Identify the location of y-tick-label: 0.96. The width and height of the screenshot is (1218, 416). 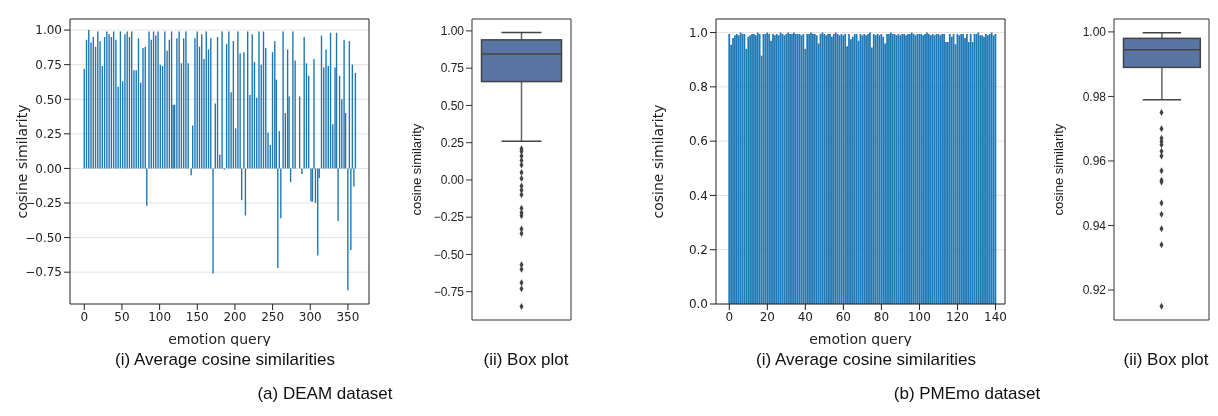
(1094, 161).